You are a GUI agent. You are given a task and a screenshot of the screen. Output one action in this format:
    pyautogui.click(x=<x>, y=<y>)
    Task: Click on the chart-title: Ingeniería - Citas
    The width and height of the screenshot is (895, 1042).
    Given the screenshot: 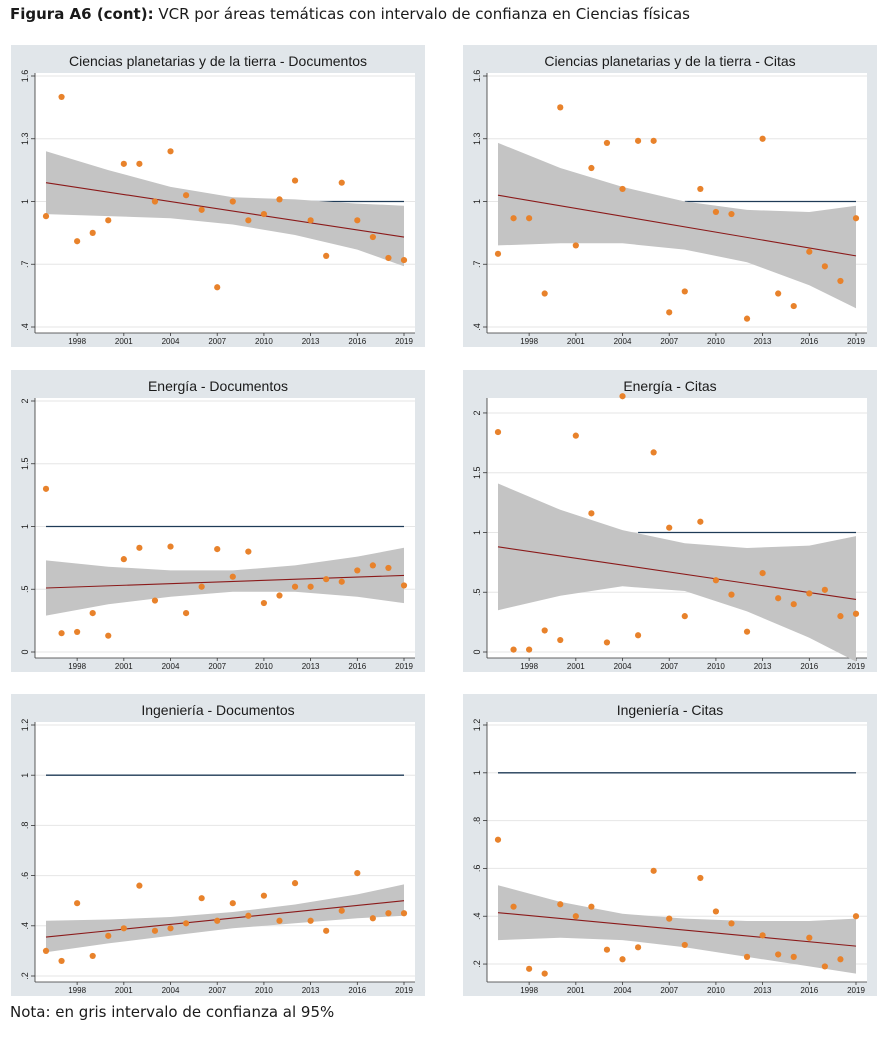 What is the action you would take?
    pyautogui.click(x=670, y=710)
    